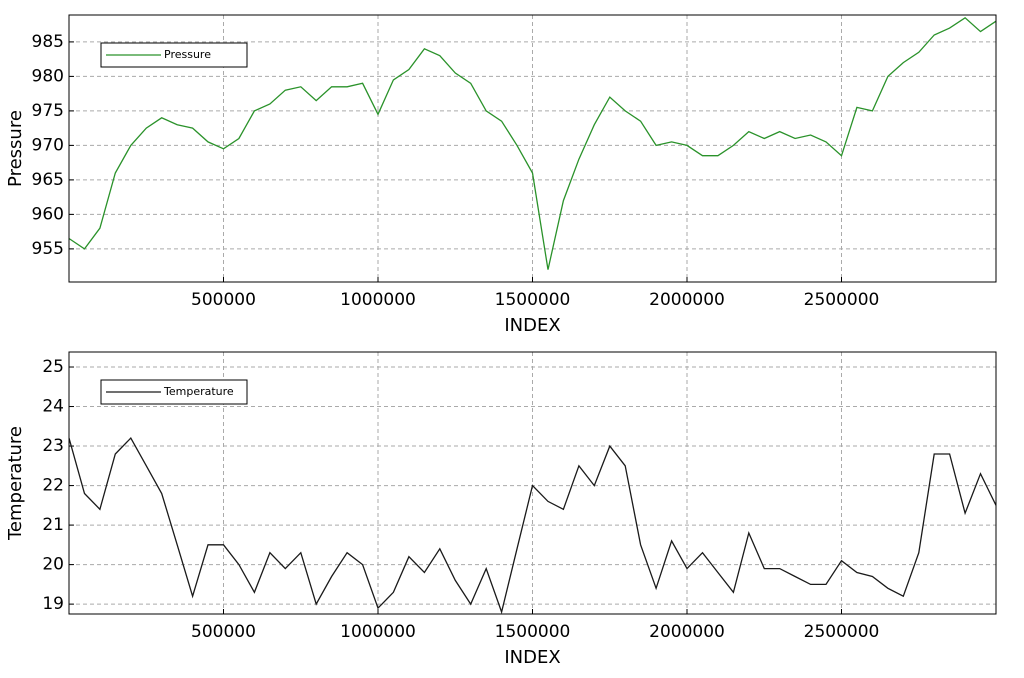 Image resolution: width=1024 pixels, height=678 pixels. I want to click on y-tick-label: 960, so click(48, 214).